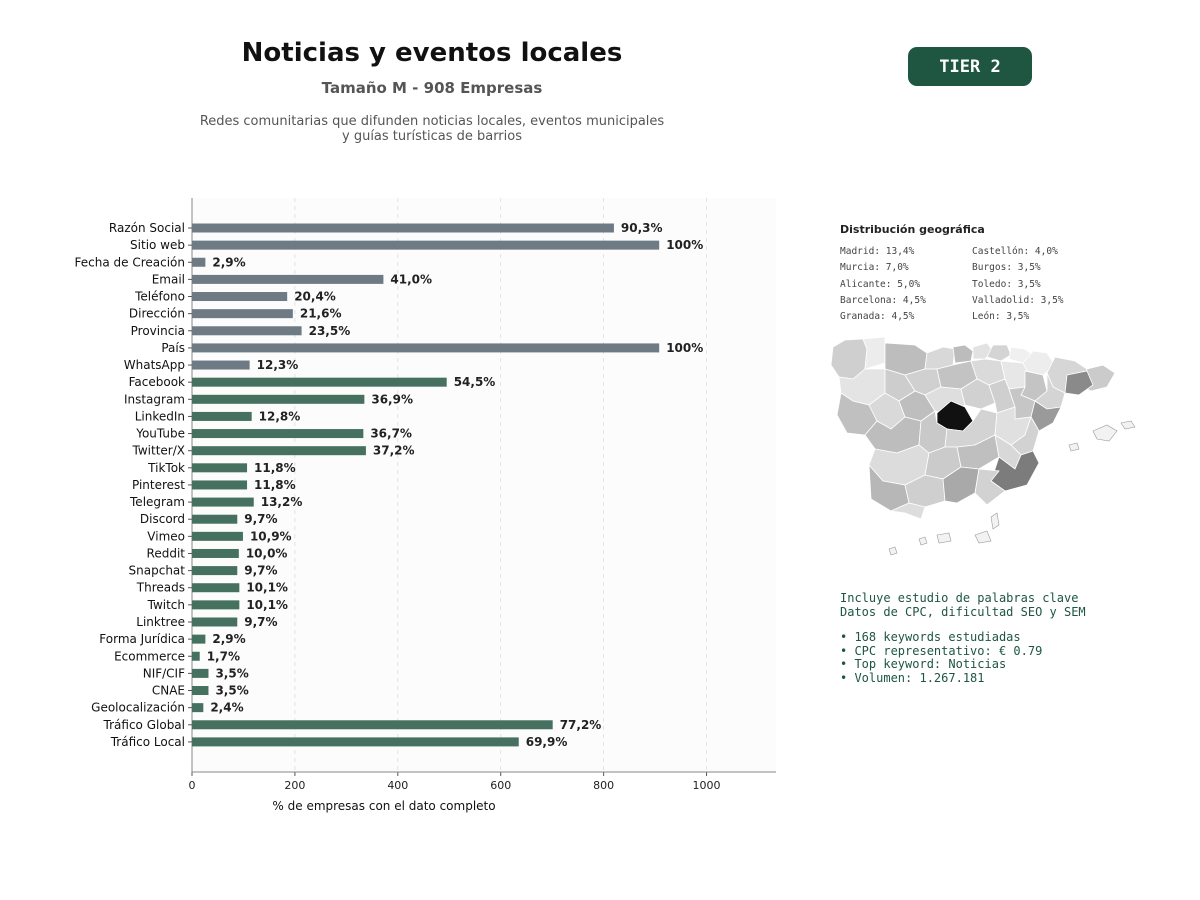 The image size is (1200, 900). I want to click on category-label: Twitter/X, so click(158, 451).